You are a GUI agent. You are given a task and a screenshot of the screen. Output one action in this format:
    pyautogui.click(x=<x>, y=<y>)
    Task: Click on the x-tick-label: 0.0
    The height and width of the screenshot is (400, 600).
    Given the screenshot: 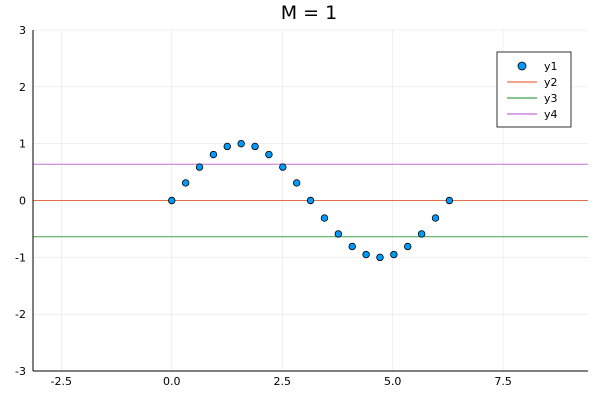 What is the action you would take?
    pyautogui.click(x=172, y=381)
    